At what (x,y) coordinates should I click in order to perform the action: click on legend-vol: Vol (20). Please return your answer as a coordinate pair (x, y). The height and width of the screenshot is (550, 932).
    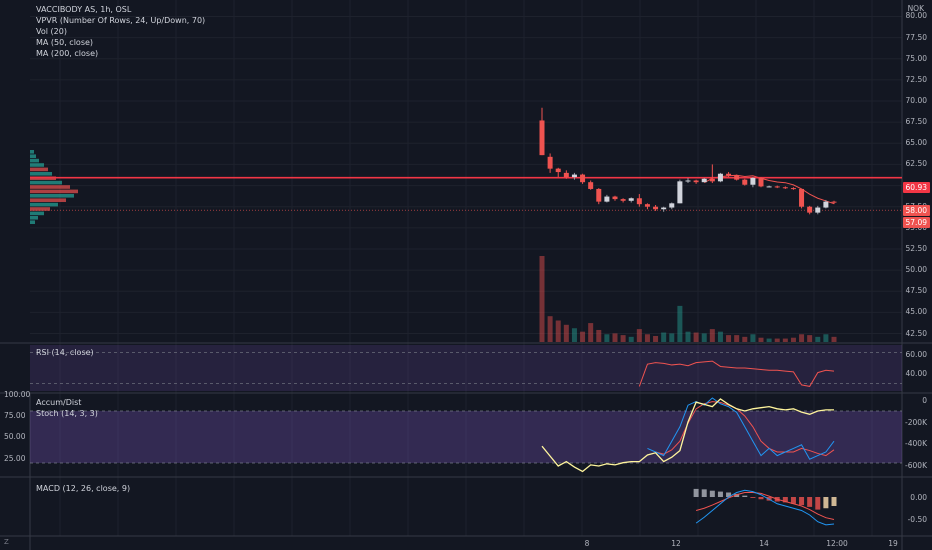
    Looking at the image, I should click on (51, 31).